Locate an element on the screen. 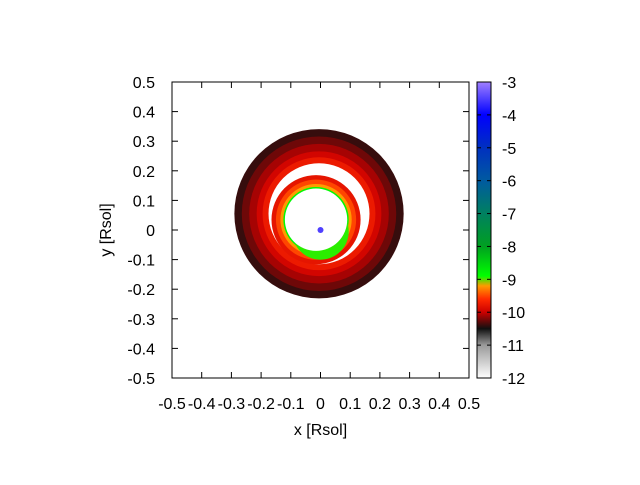  center-point is located at coordinates (320, 230).